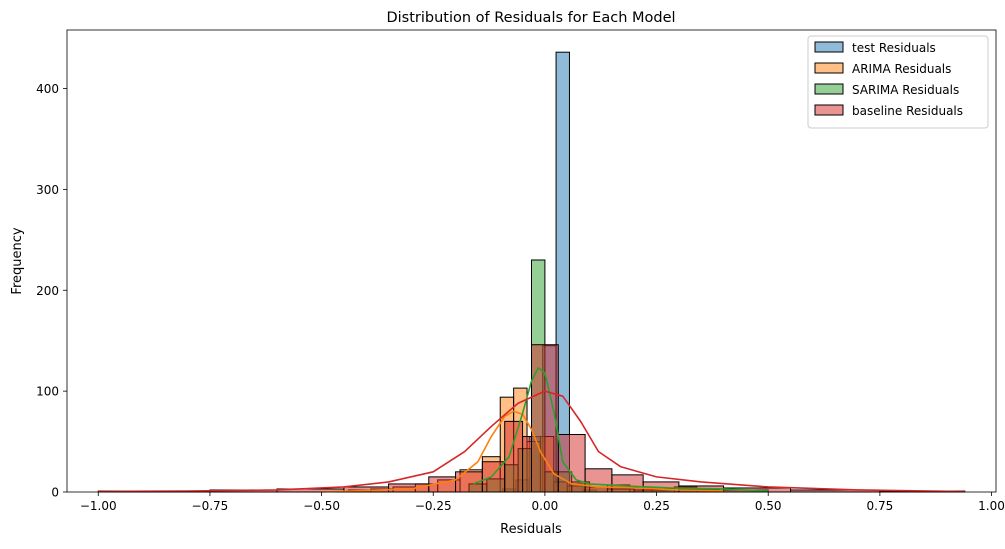  I want to click on x-tick-label: −0.50, so click(321, 506).